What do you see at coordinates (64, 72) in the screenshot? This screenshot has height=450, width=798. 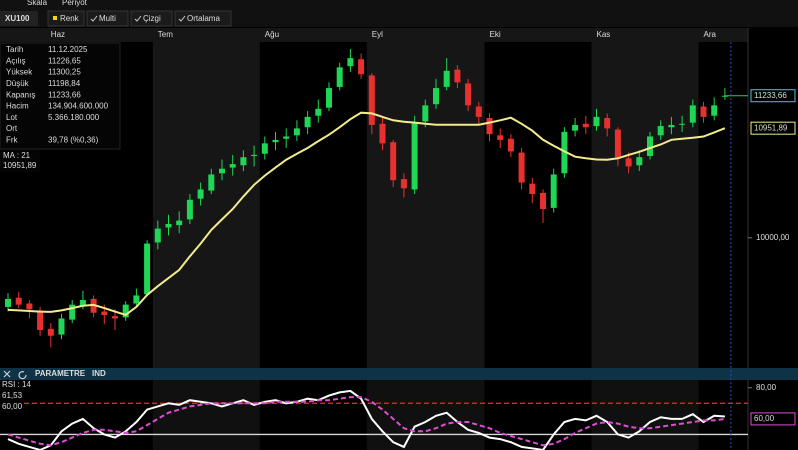 I see `info-value: 11300,25` at bounding box center [64, 72].